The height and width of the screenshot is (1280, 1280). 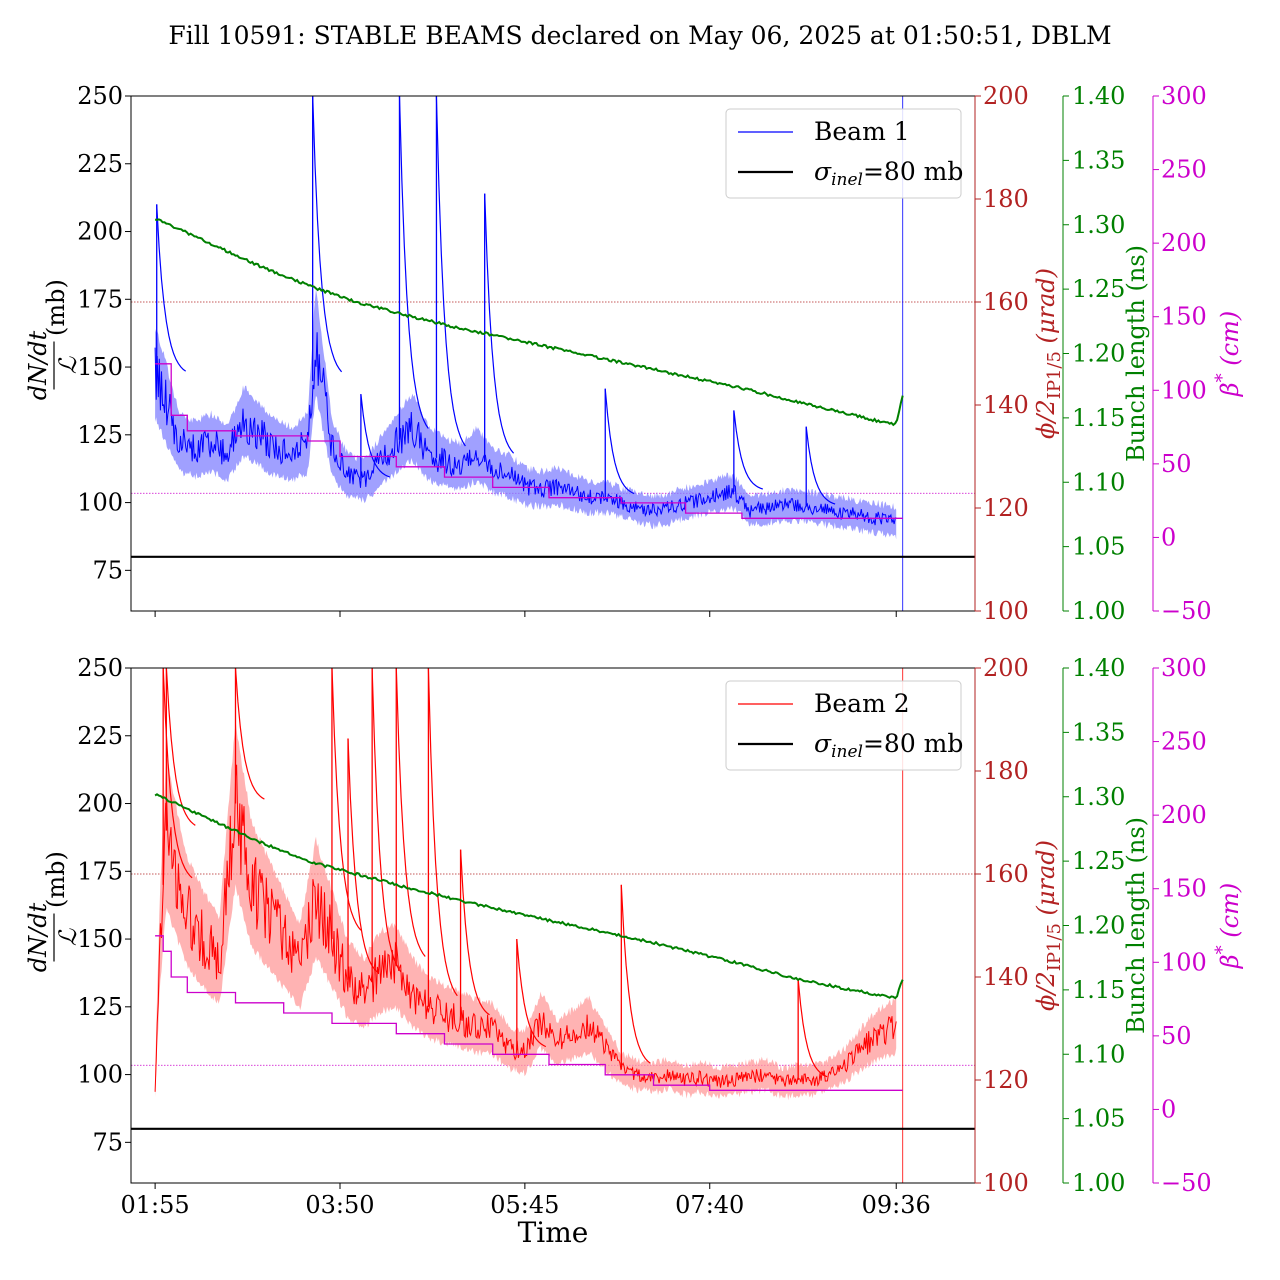 I want to click on x-tick-label: 09:36, so click(x=896, y=1205).